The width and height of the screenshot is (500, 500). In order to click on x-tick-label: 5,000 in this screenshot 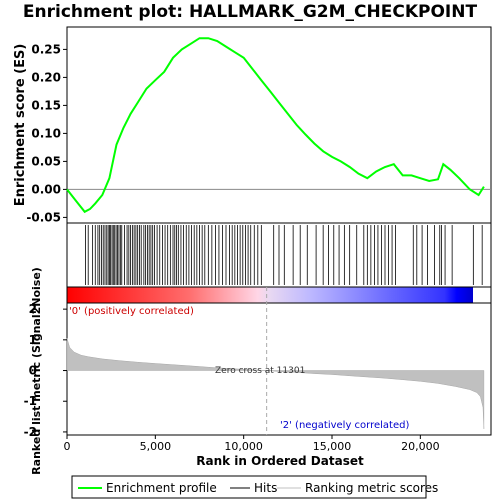, I will do `click(156, 446)`.